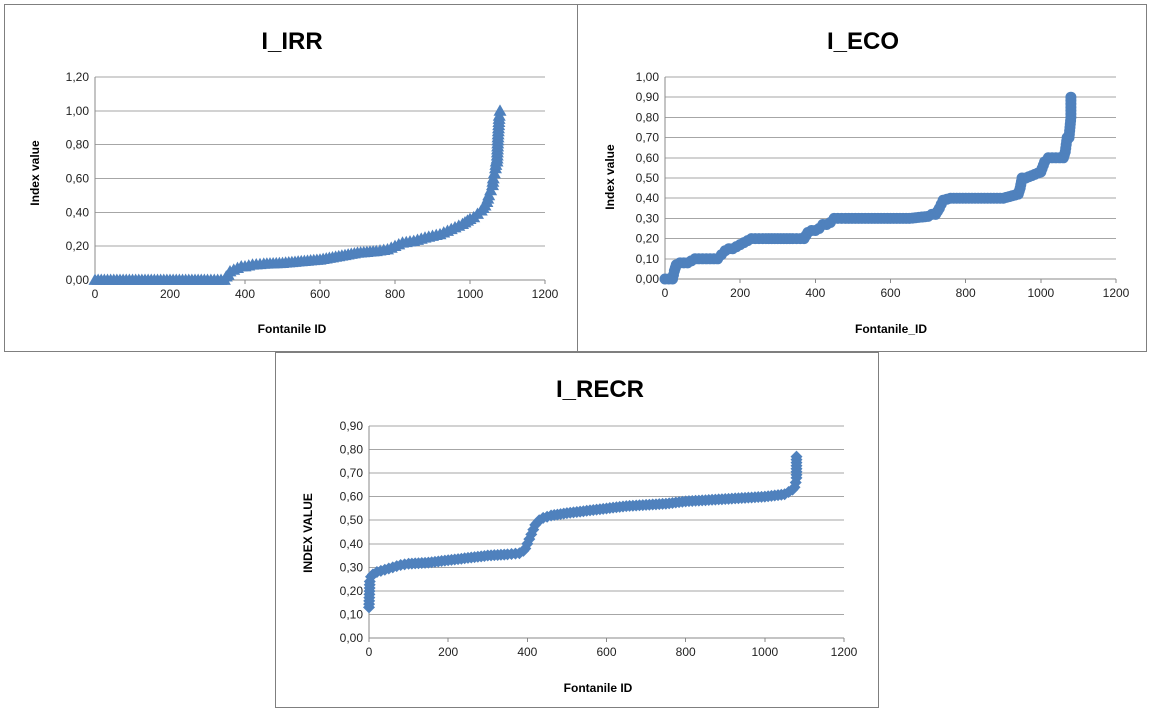 The width and height of the screenshot is (1149, 711). Describe the element at coordinates (78, 77) in the screenshot. I see `y-tick-label: 1,20` at that location.